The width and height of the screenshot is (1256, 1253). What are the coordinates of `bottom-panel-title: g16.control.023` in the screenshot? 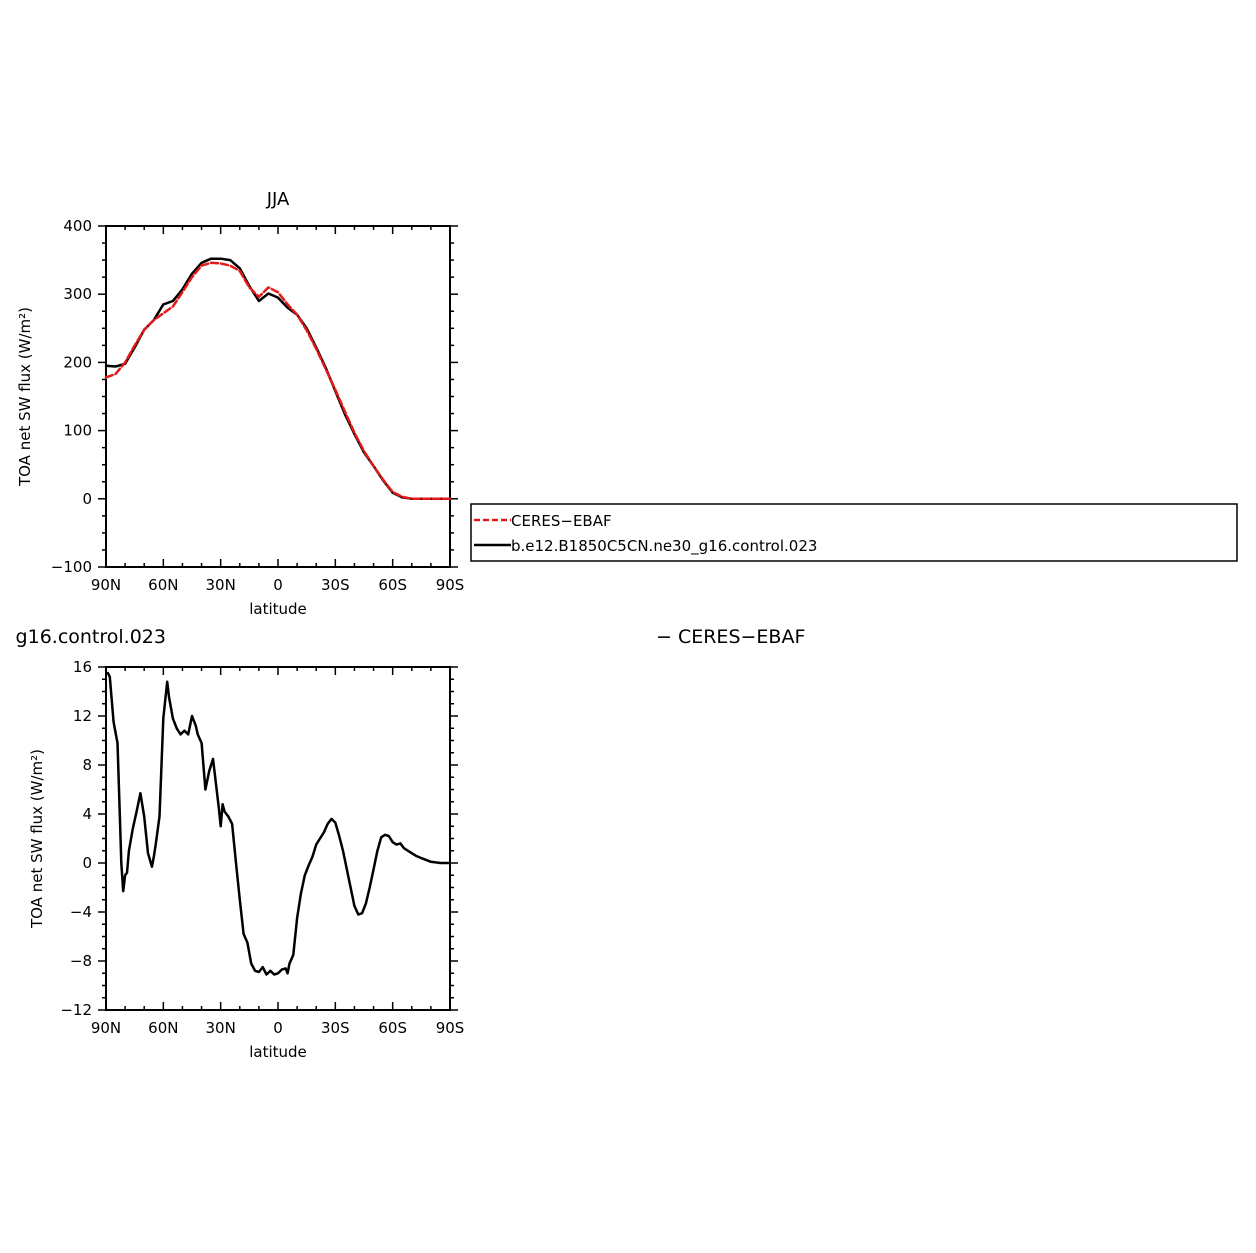 It's located at (91, 637).